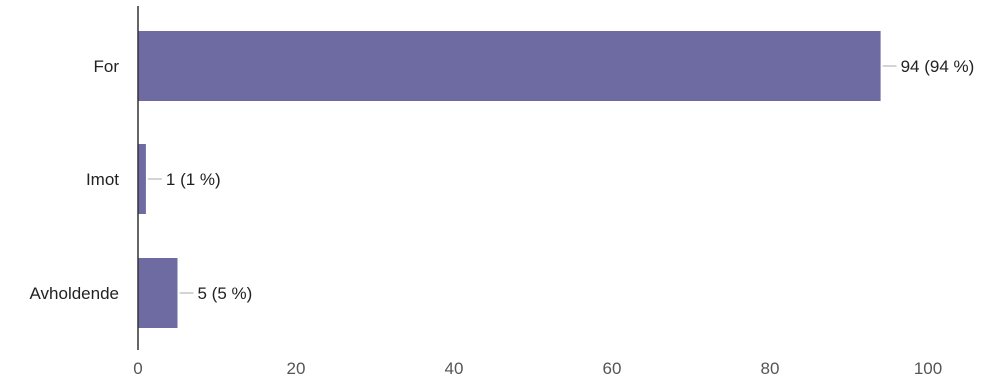 The height and width of the screenshot is (385, 997). I want to click on category-label-for: For, so click(107, 66).